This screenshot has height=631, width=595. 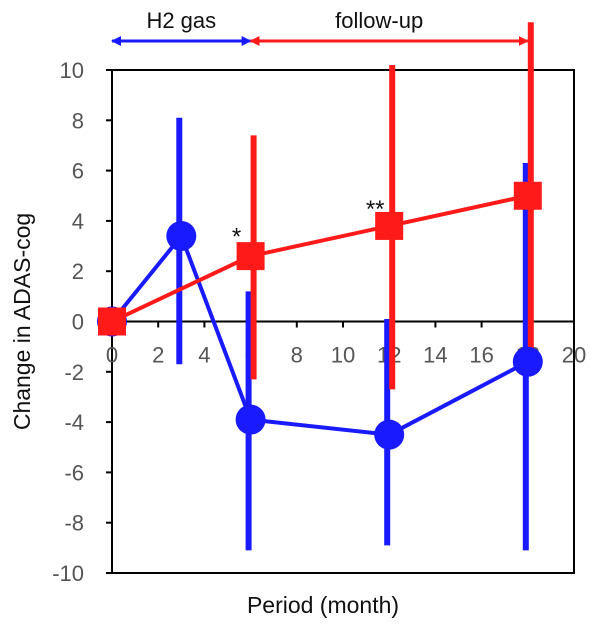 I want to click on x-tick-label: 4, so click(x=204, y=355).